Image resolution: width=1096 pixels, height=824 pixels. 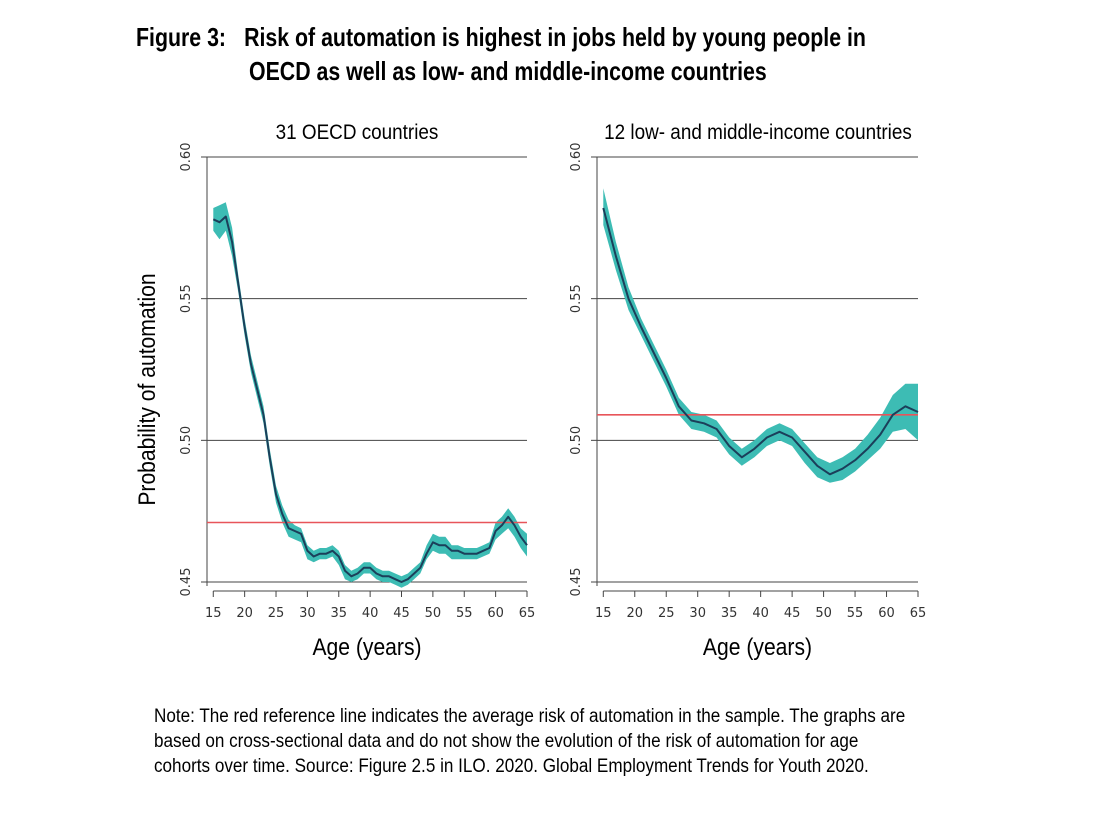 What do you see at coordinates (147, 389) in the screenshot?
I see `y-axis-label: Probability of automation` at bounding box center [147, 389].